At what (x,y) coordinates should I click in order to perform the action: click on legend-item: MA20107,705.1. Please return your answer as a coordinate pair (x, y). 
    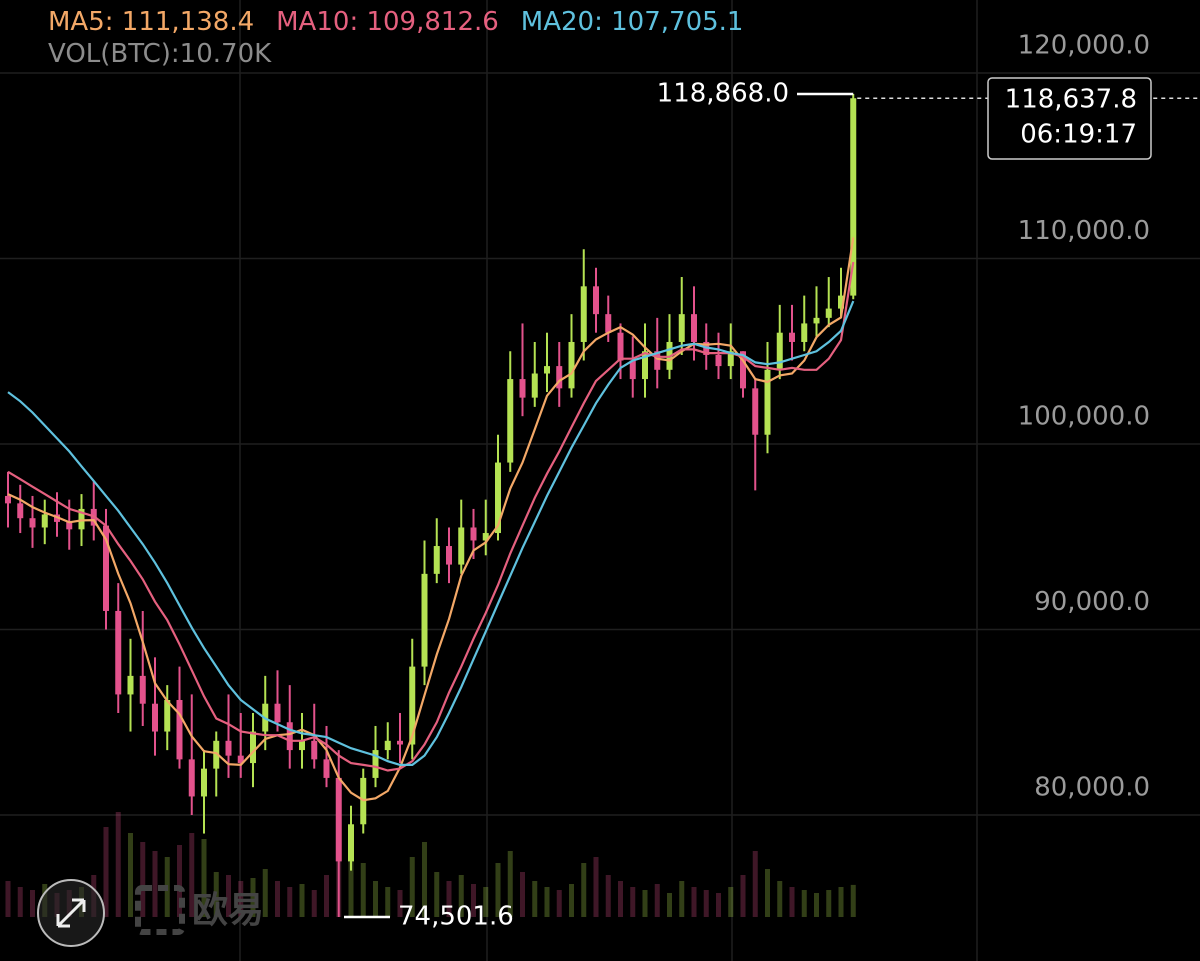
    Looking at the image, I should click on (632, 22).